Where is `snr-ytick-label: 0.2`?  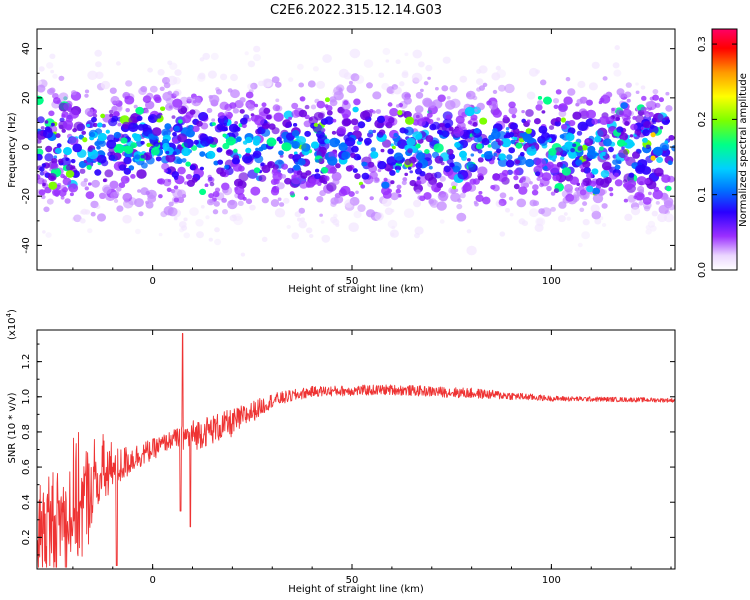
snr-ytick-label: 0.2 is located at coordinates (26, 537).